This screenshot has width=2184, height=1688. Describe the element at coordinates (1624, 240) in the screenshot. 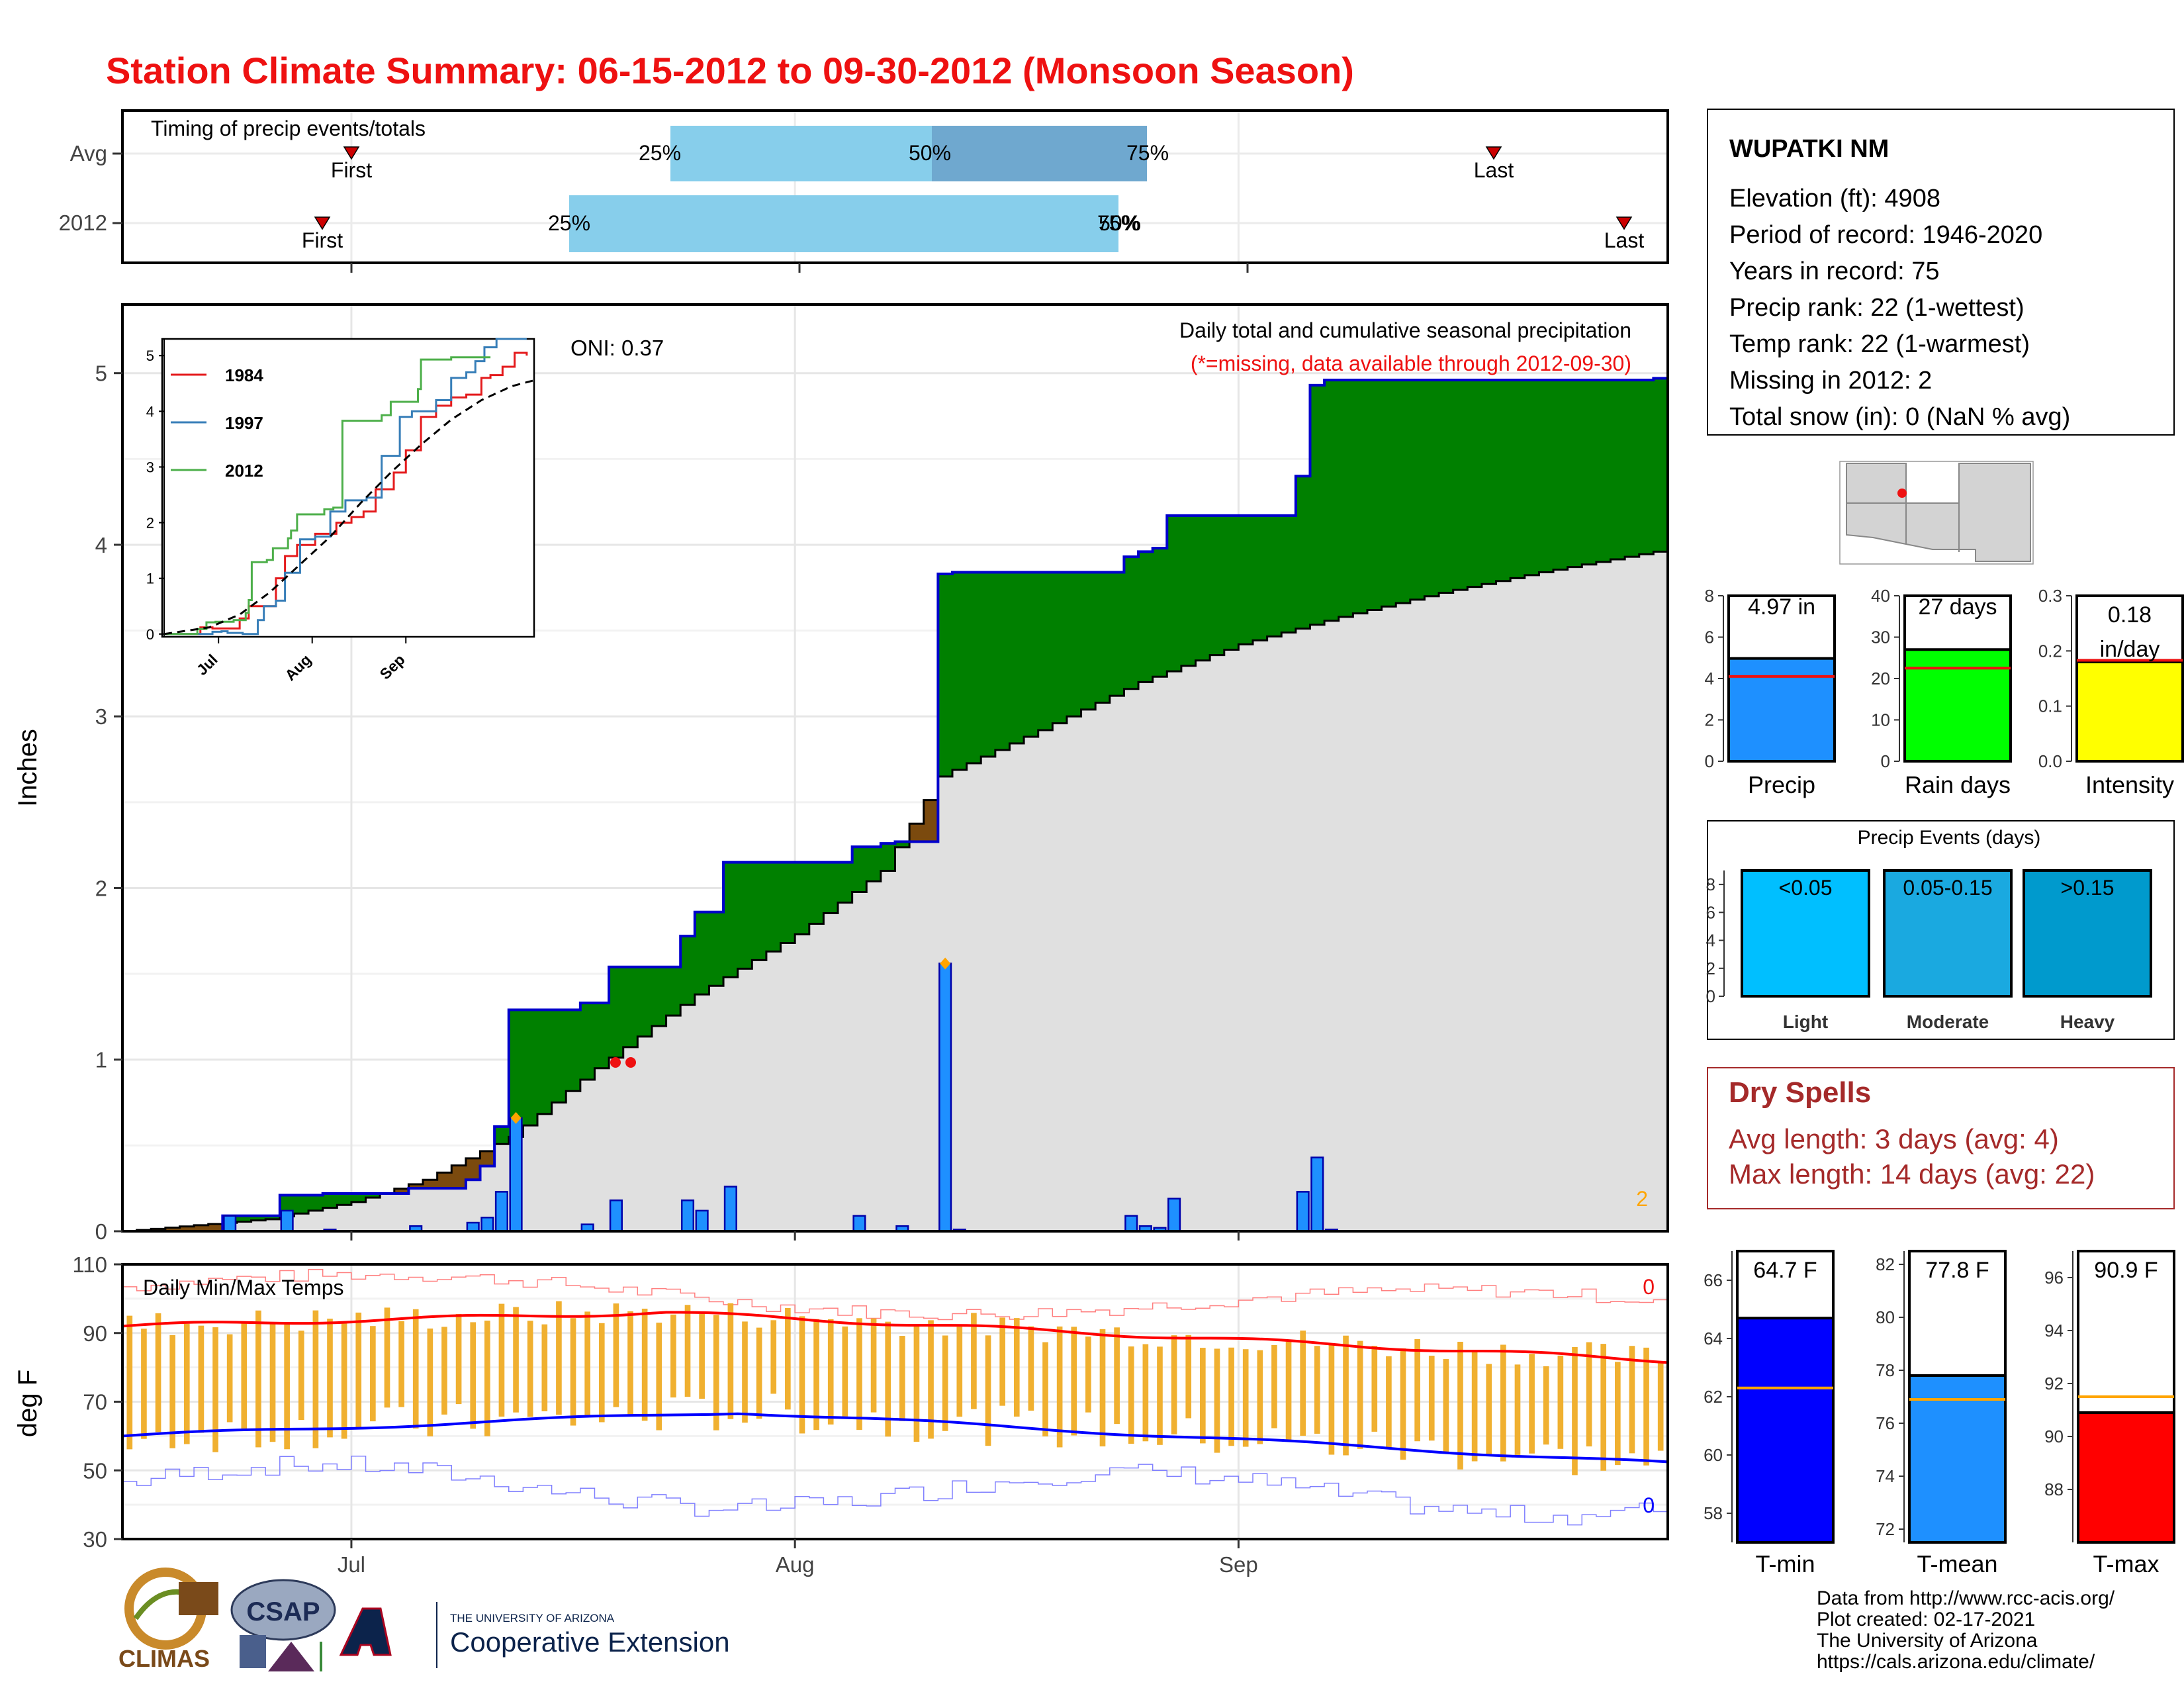

I see `2012-last-label: Last` at that location.